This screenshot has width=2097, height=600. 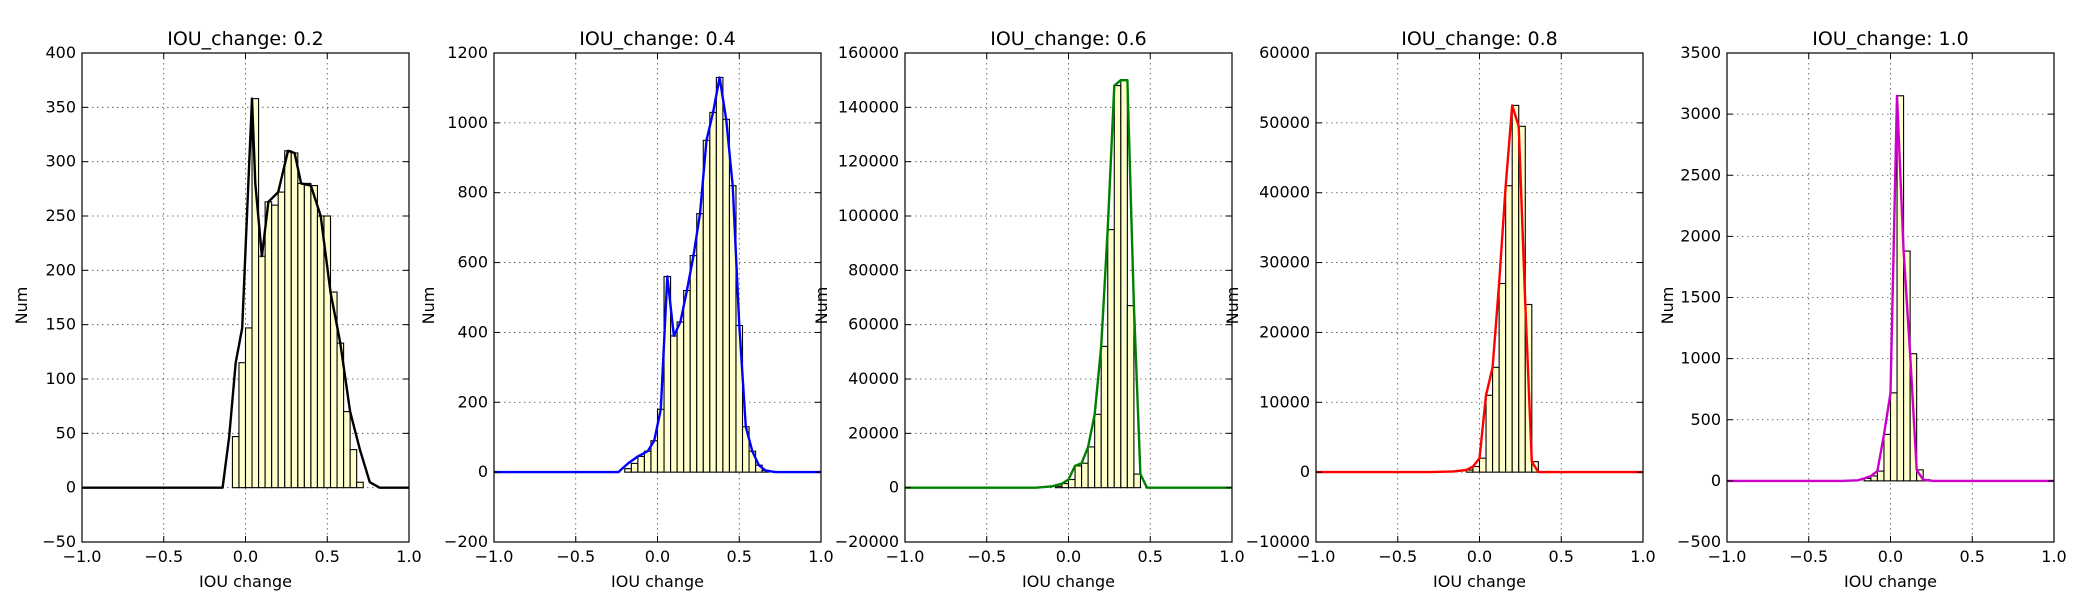 What do you see at coordinates (60, 324) in the screenshot?
I see `y-tick-label: 150` at bounding box center [60, 324].